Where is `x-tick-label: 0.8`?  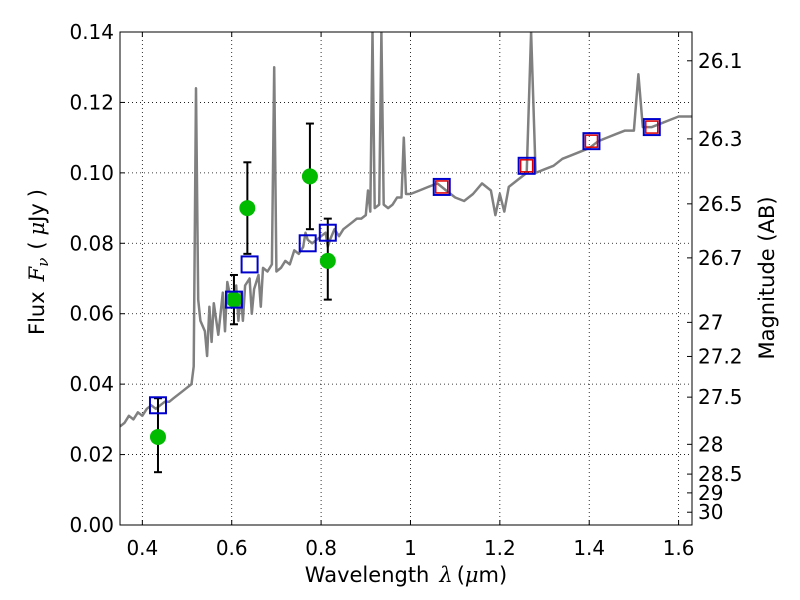 x-tick-label: 0.8 is located at coordinates (321, 548).